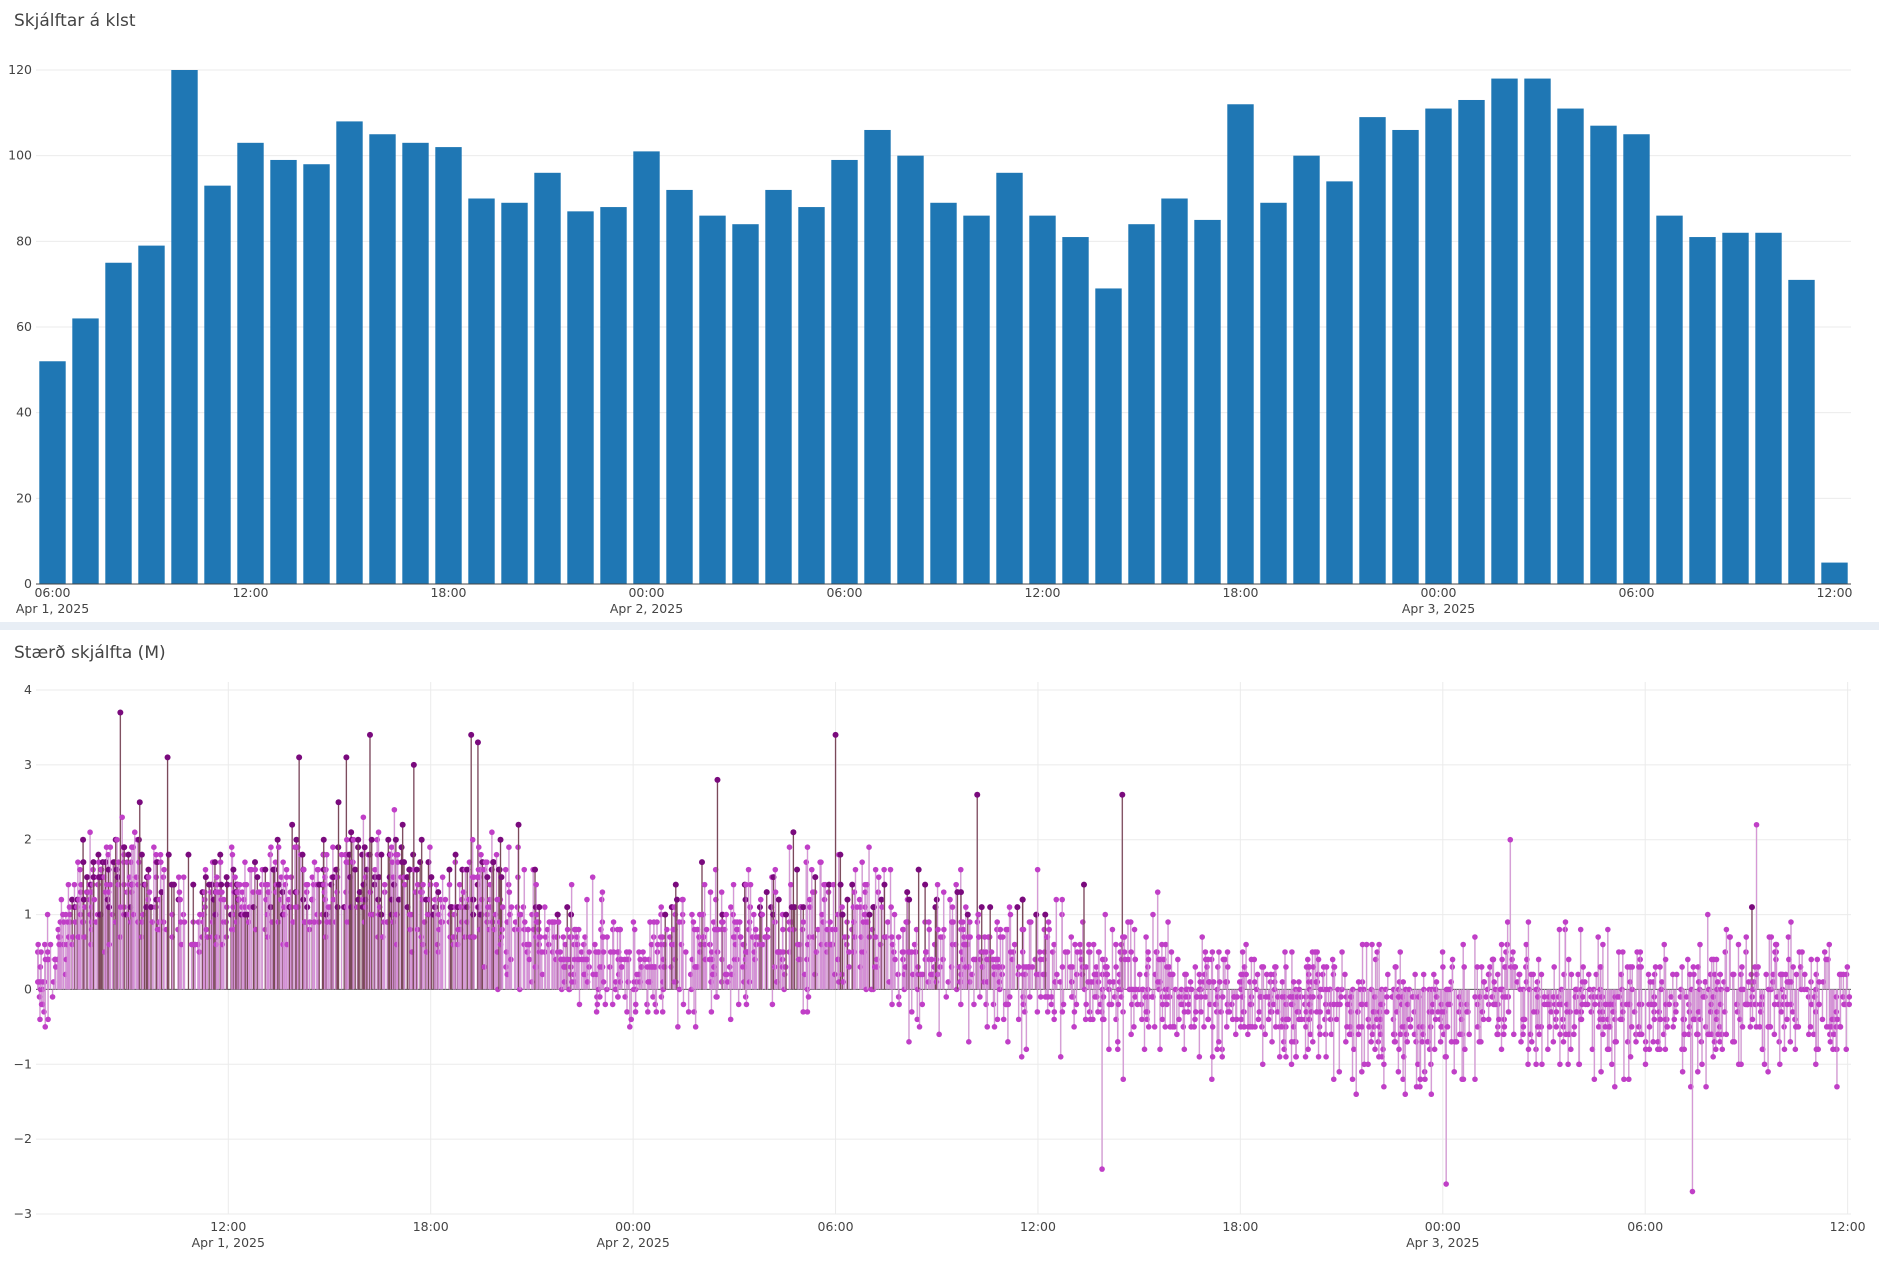 The image size is (1879, 1262). Describe the element at coordinates (646, 592) in the screenshot. I see `chart1-x-tick-label: 00:00` at that location.